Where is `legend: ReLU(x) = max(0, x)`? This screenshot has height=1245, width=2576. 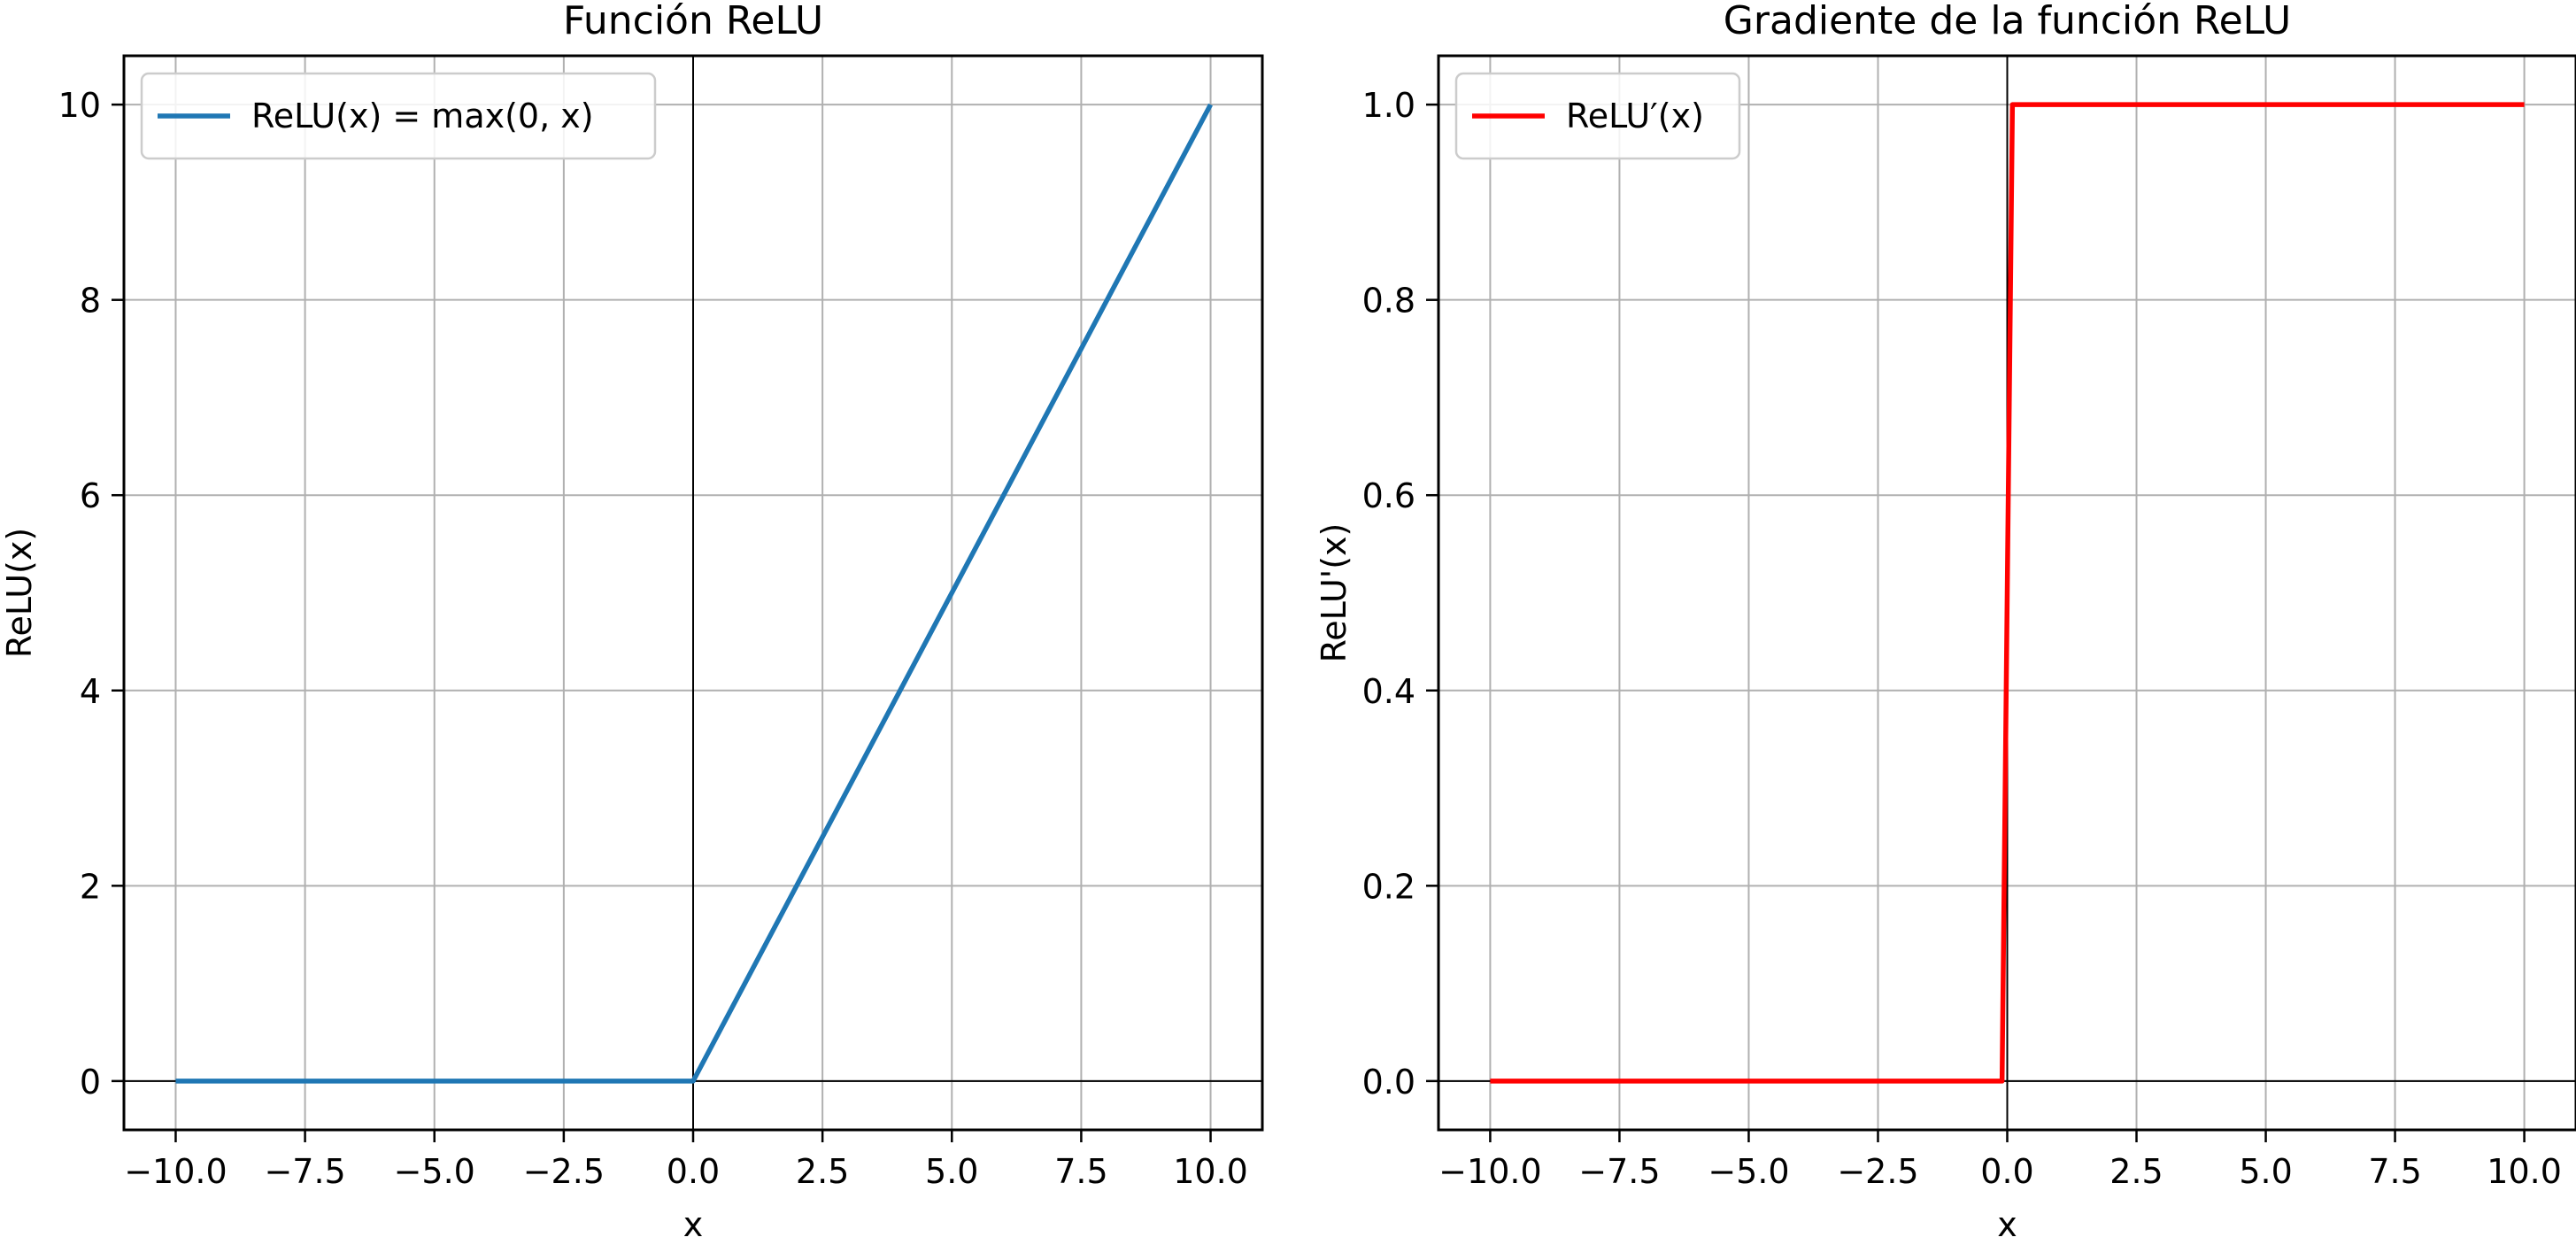
legend: ReLU(x) = max(0, x) is located at coordinates (398, 116).